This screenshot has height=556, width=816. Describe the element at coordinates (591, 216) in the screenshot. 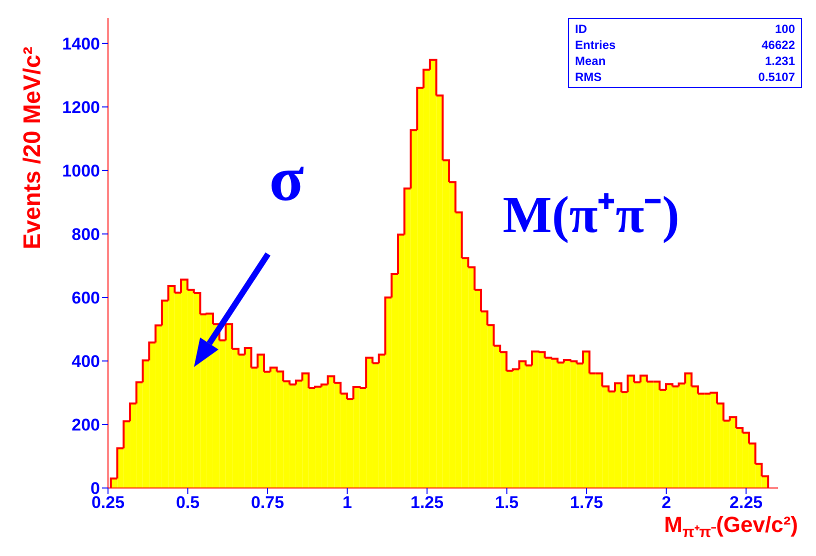

I see `annotation: M(π⁺π⁻)` at that location.